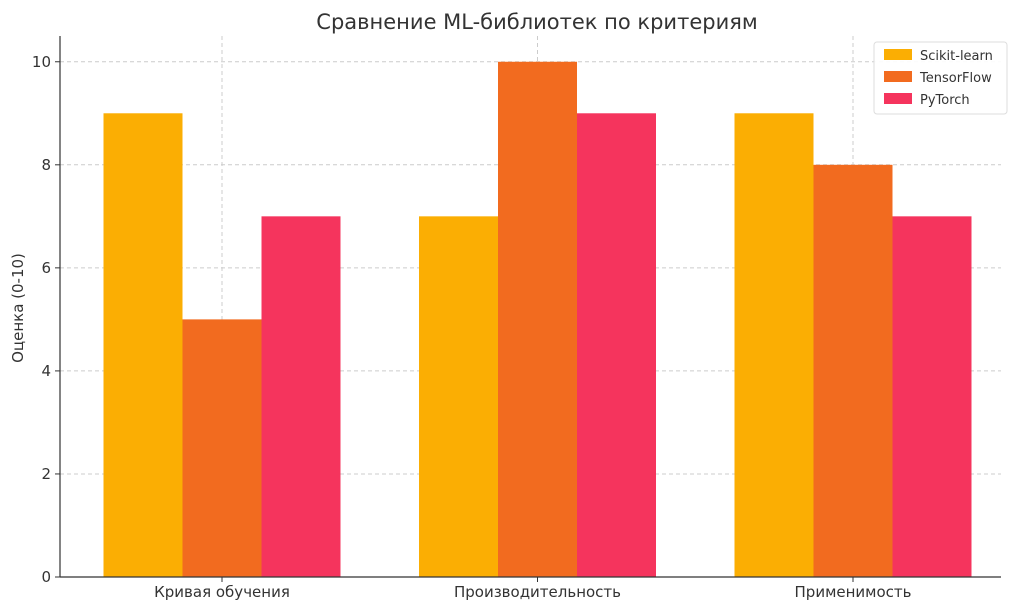  I want to click on chart-title: Сравнение ML-библиотек по критериям, so click(536, 22).